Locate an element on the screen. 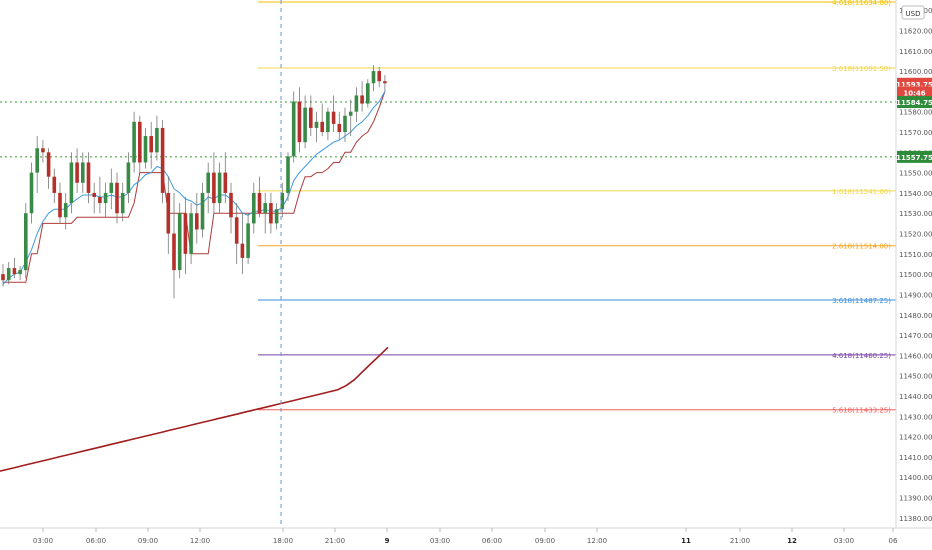  y-tick-label: 11580.00 is located at coordinates (915, 113).